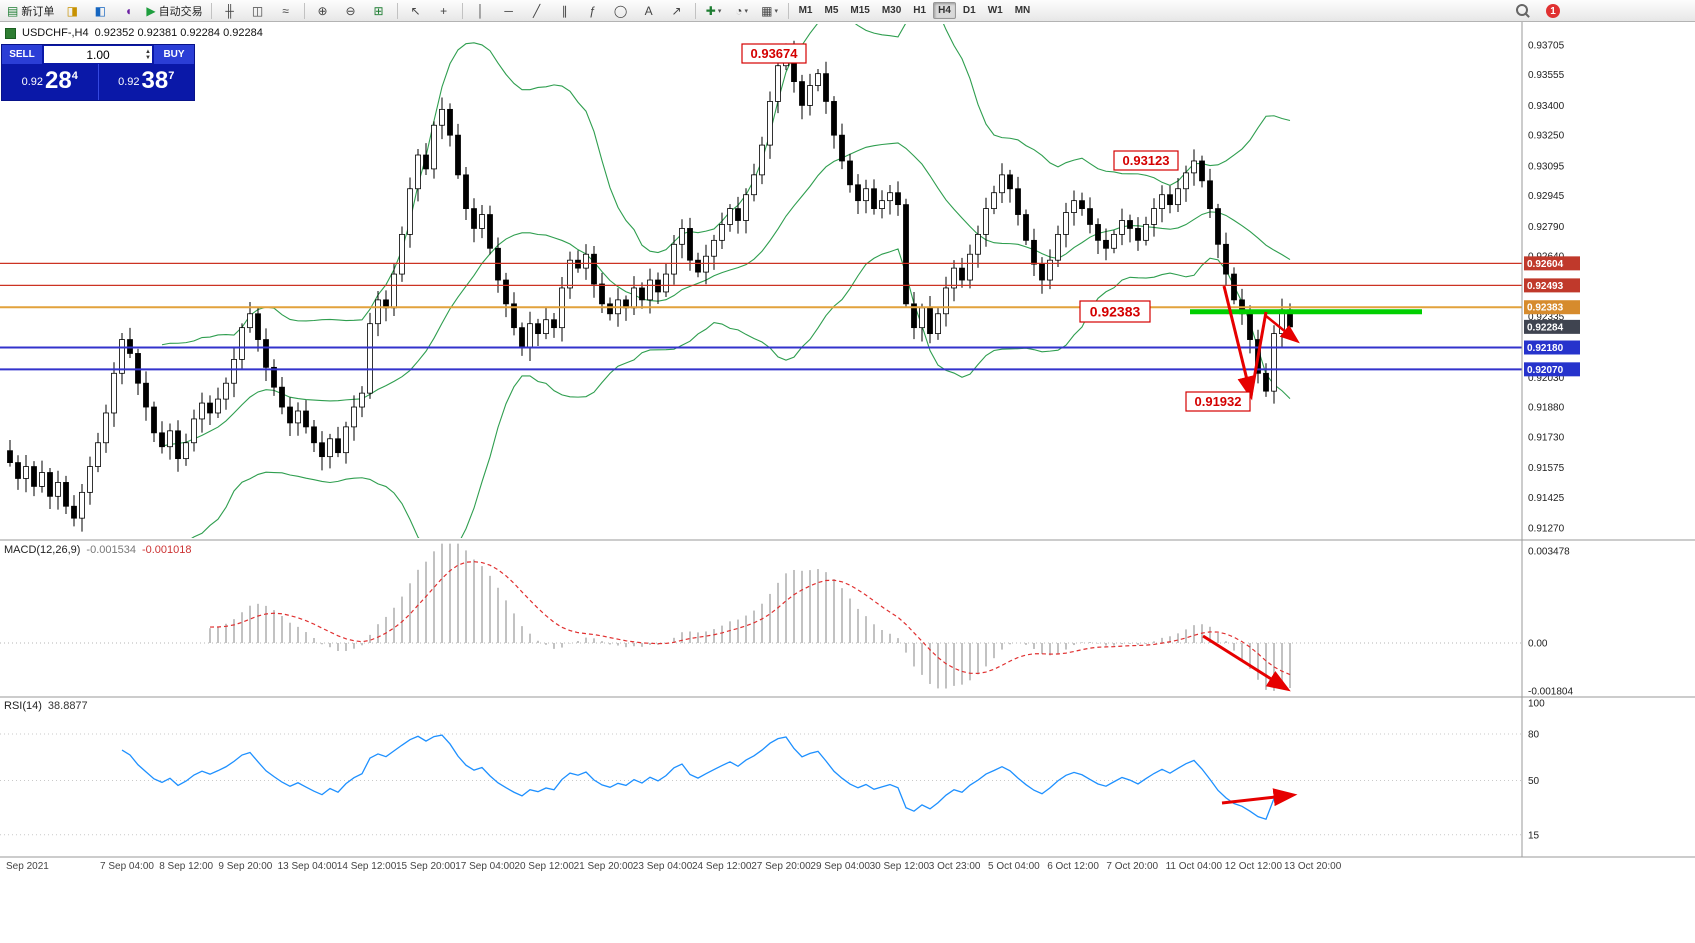 The height and width of the screenshot is (943, 1695). I want to click on svg-text: 0.00, so click(1538, 644).